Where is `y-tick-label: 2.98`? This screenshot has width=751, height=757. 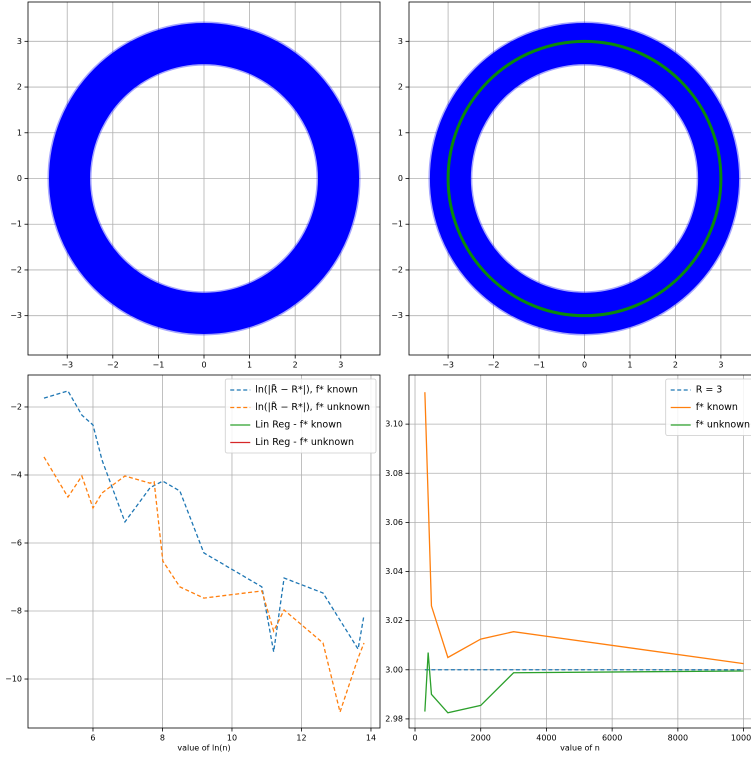 y-tick-label: 2.98 is located at coordinates (394, 718).